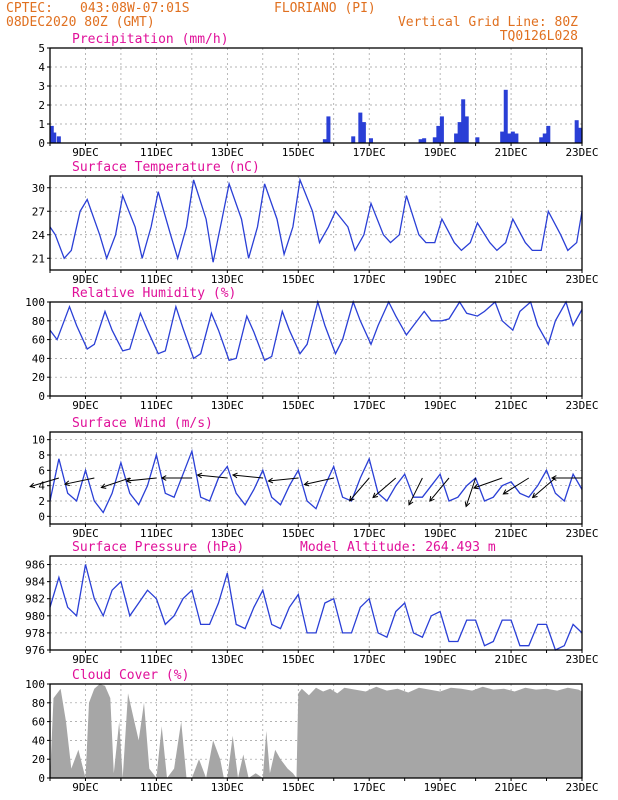  I want to click on x-tick-temp-2: 13DEC, so click(227, 279).